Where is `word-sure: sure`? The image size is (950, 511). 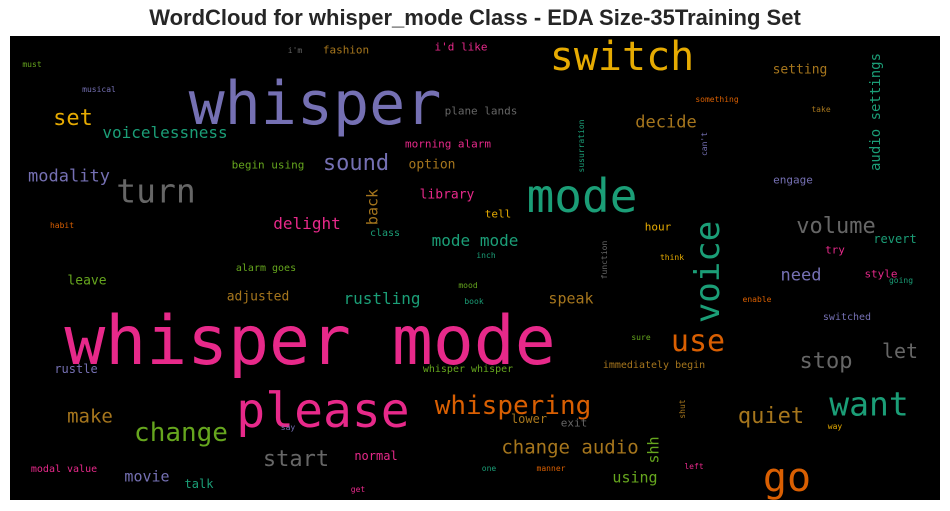
word-sure: sure is located at coordinates (641, 337).